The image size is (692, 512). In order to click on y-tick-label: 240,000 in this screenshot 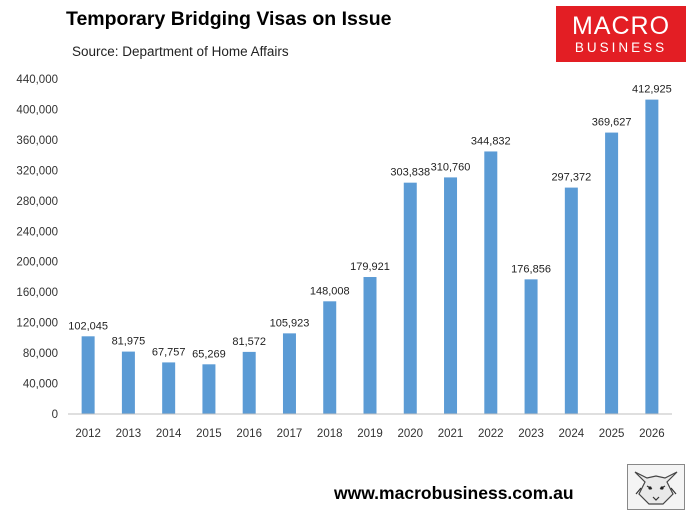, I will do `click(37, 232)`.